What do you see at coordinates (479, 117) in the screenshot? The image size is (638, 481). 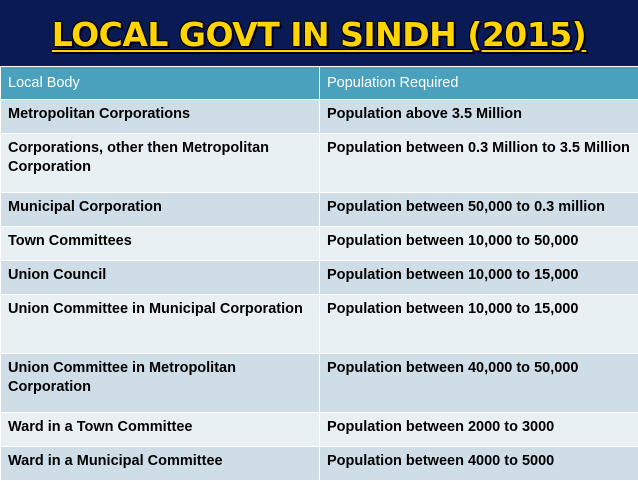 I see `population-cell: Population above 3.5 Million` at bounding box center [479, 117].